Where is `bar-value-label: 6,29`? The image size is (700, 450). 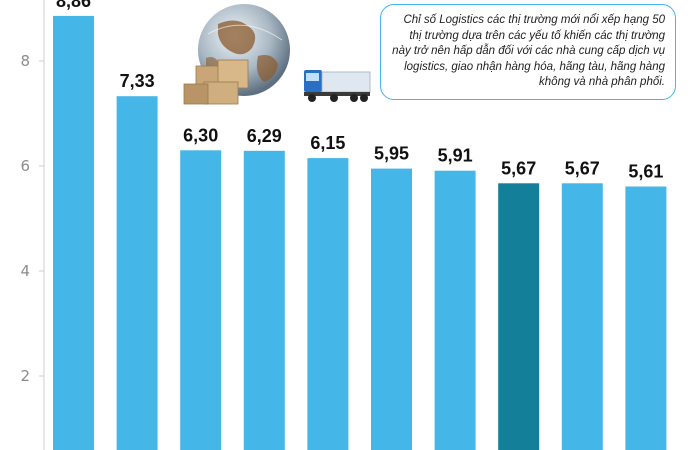 bar-value-label: 6,29 is located at coordinates (264, 136).